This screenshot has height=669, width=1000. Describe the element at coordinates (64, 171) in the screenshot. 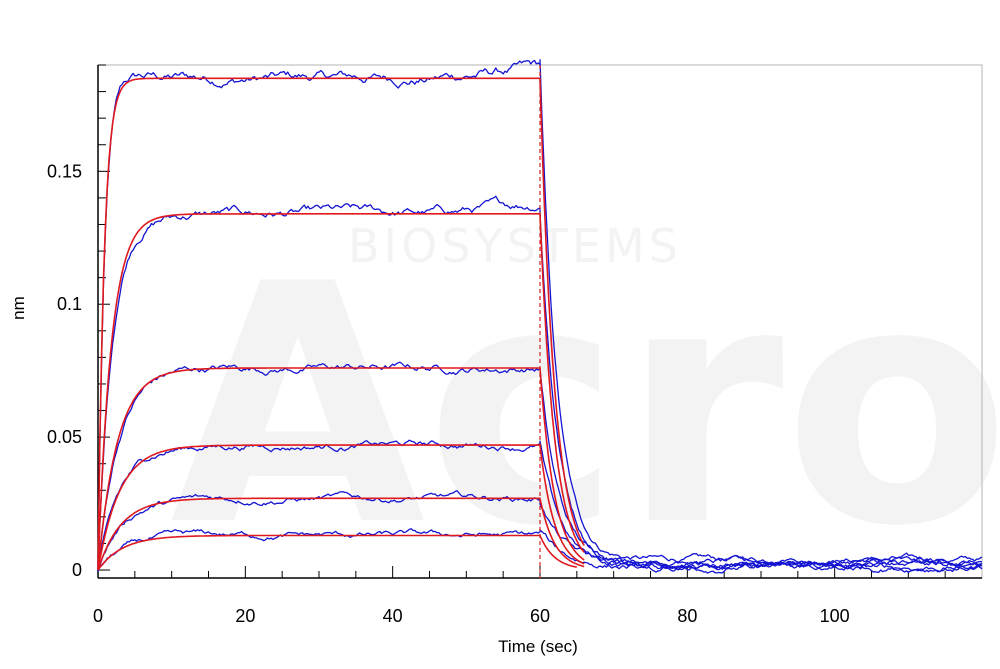

I see `y-tick-label: 0.15` at that location.